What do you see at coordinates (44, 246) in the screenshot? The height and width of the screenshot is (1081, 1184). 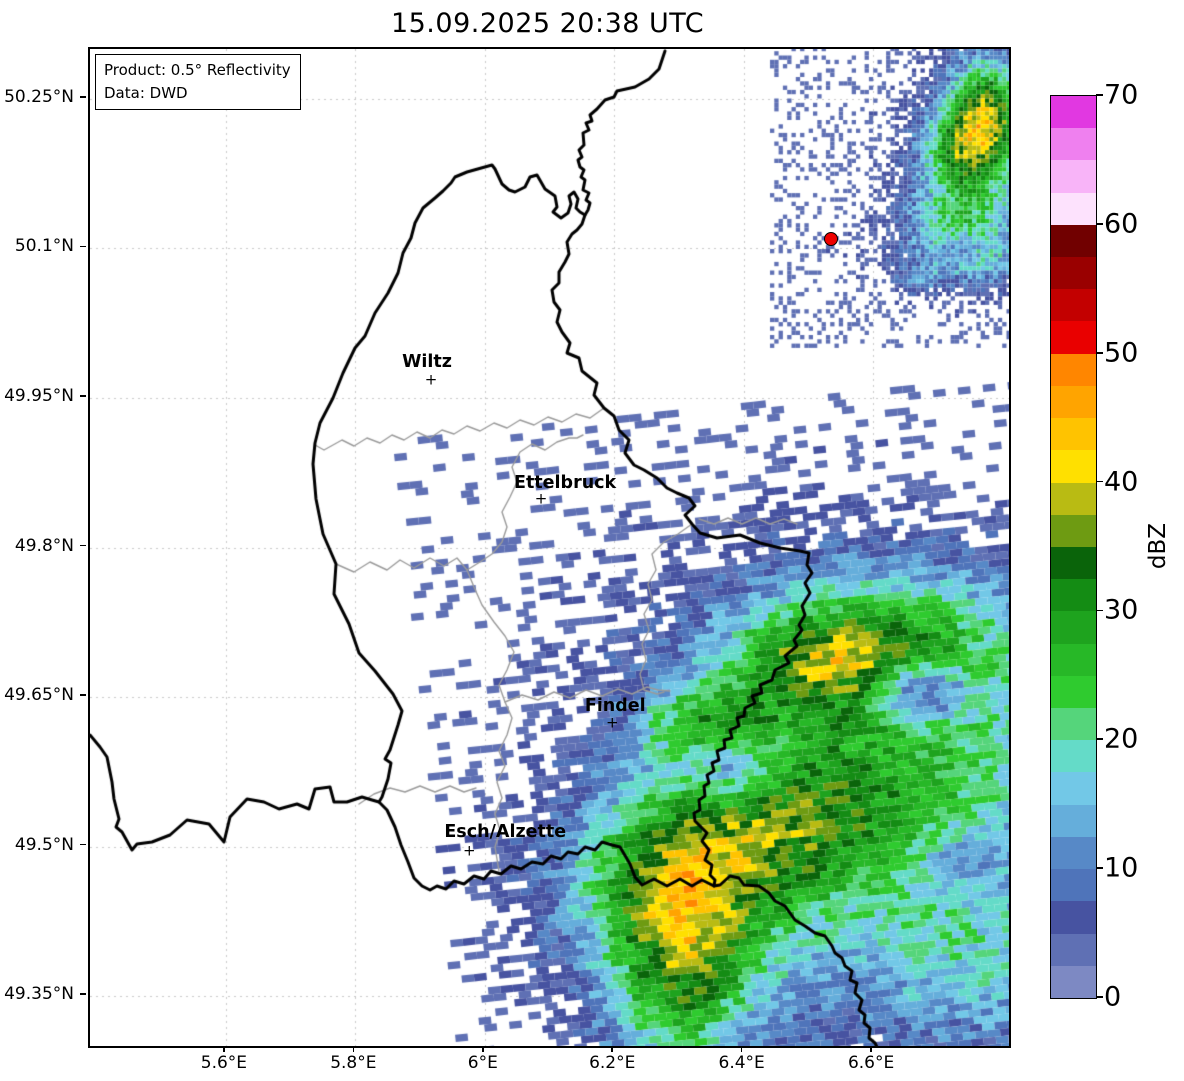 I see `y-tick-label: 50.1°N` at bounding box center [44, 246].